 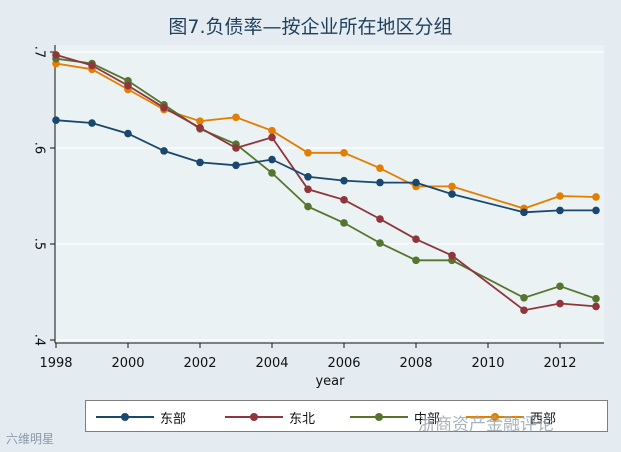 I want to click on legend-label-central: 中部, so click(x=427, y=419).